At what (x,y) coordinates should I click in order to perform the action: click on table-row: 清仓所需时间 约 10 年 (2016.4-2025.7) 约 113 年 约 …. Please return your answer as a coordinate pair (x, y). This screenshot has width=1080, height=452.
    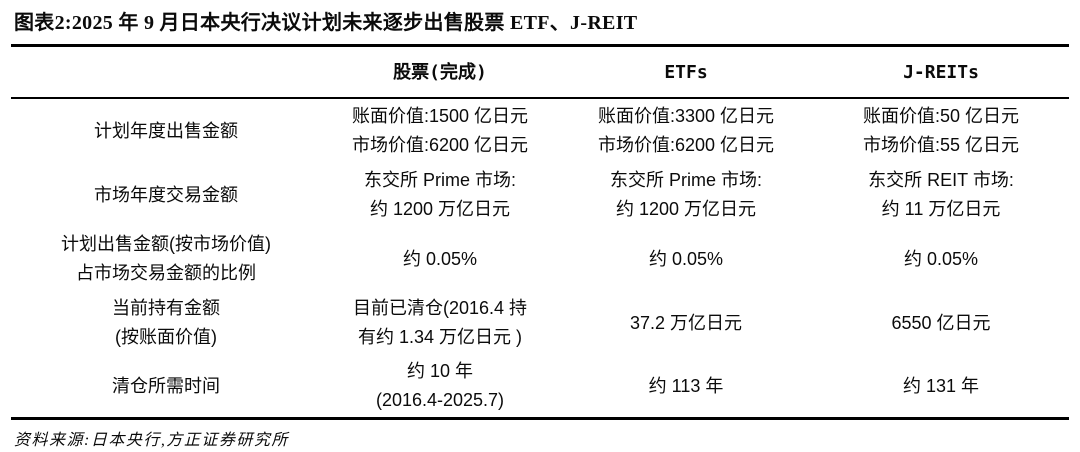
    Looking at the image, I should click on (540, 386).